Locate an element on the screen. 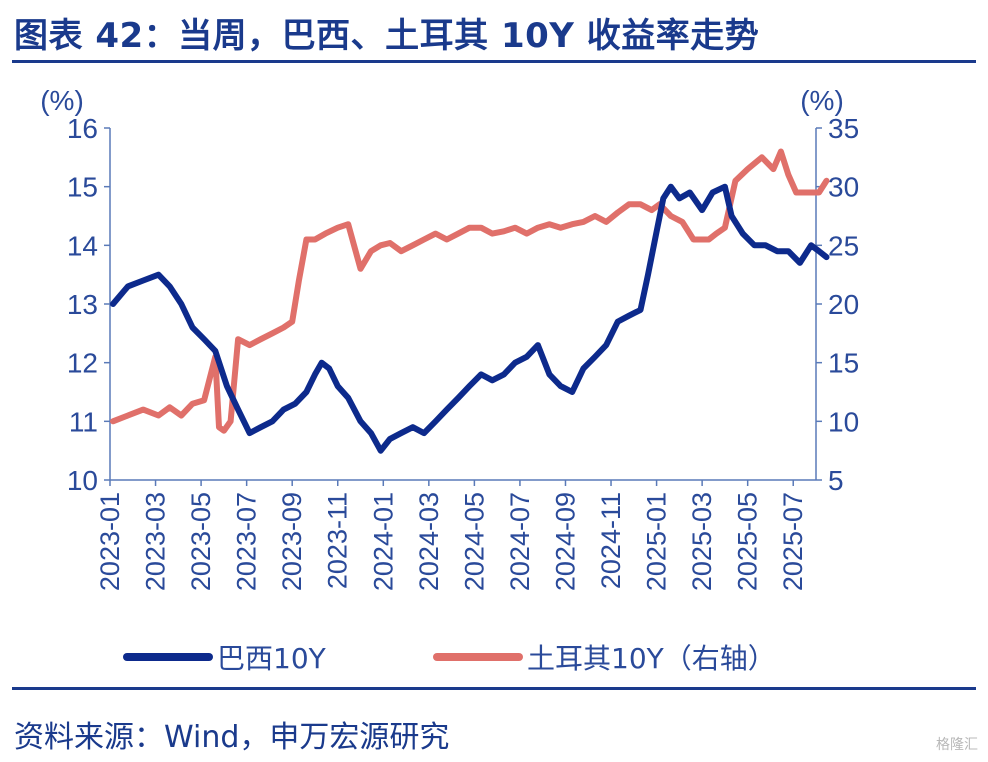  legend-label: 巴西10Y is located at coordinates (272, 658).